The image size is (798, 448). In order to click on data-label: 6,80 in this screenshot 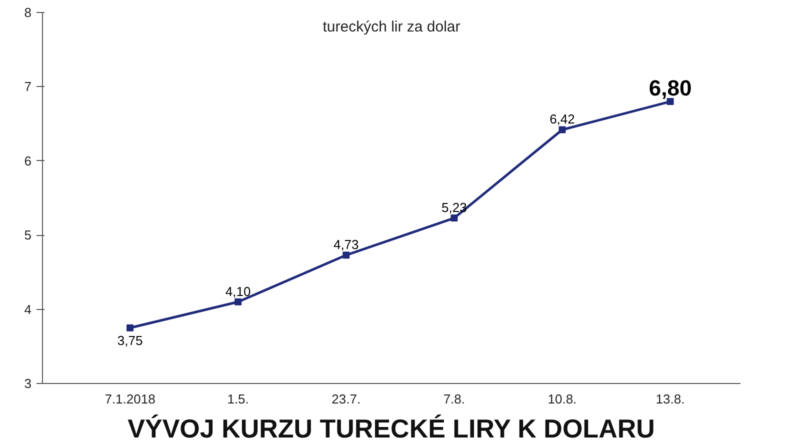, I will do `click(670, 88)`.